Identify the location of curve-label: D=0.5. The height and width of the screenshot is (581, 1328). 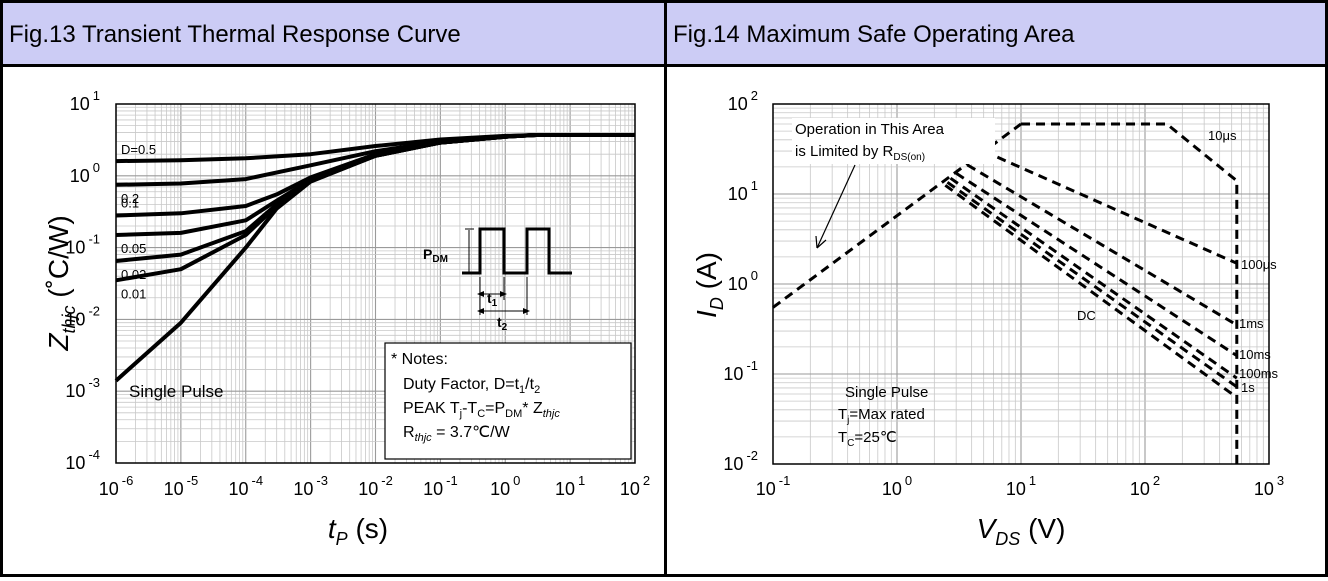
(138, 149).